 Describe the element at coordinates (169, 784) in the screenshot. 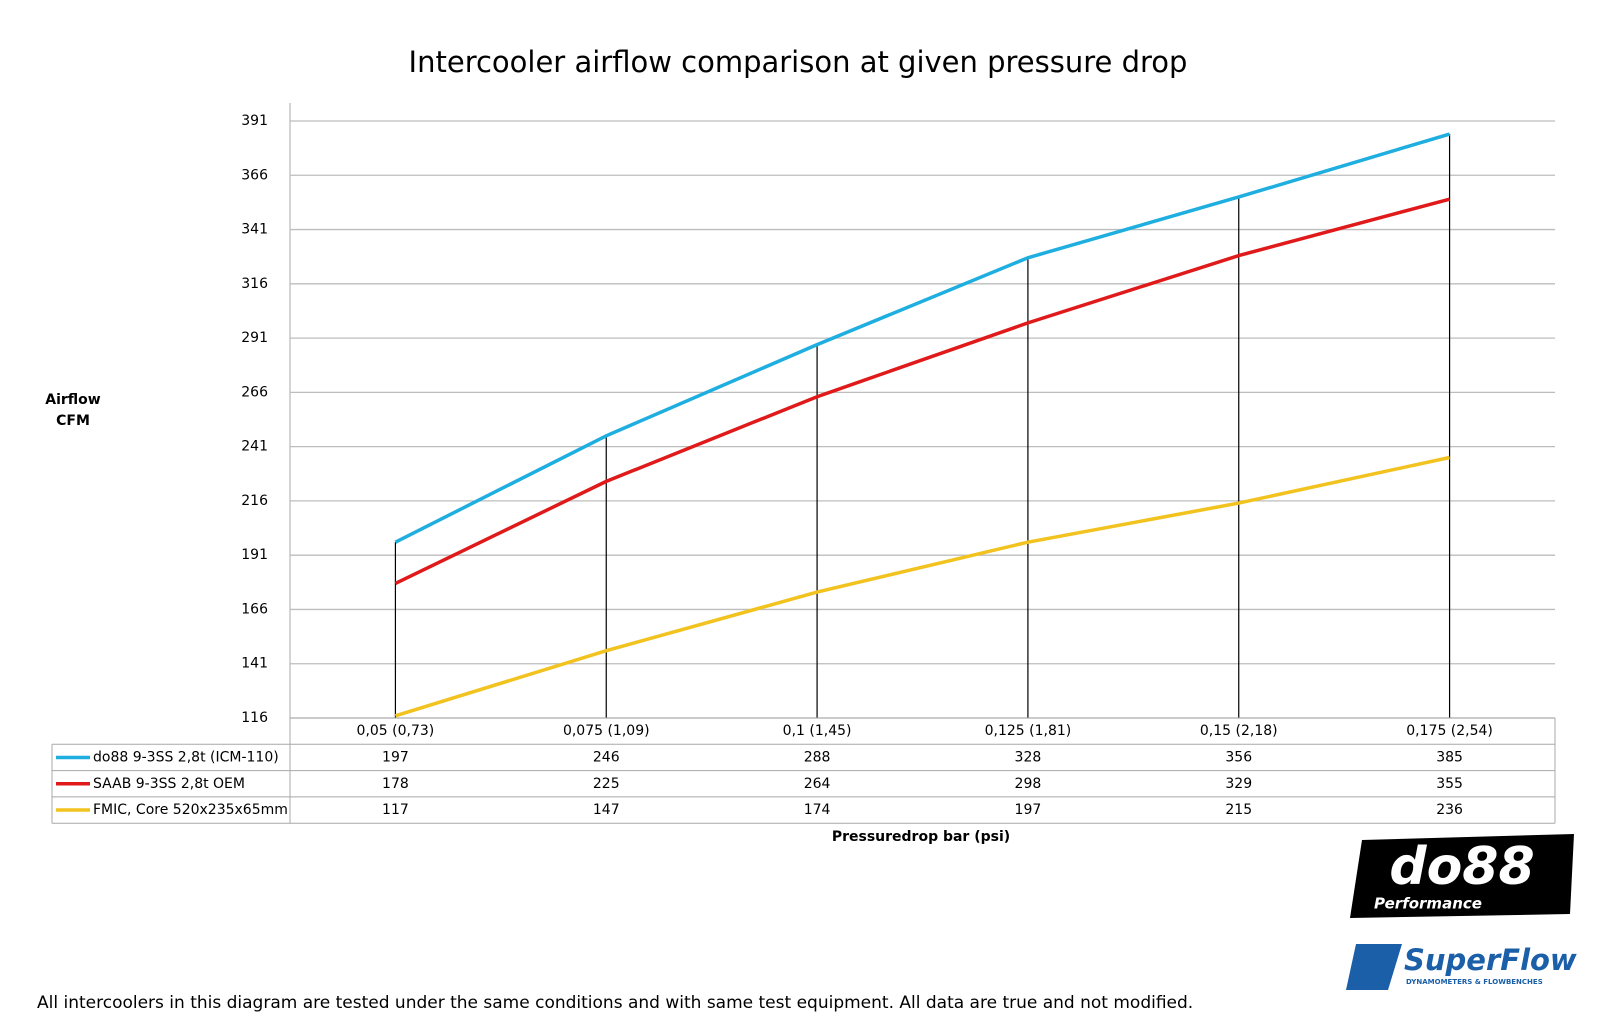

I see `legend-label: SAAB 9-3SS 2,8t OEM` at that location.